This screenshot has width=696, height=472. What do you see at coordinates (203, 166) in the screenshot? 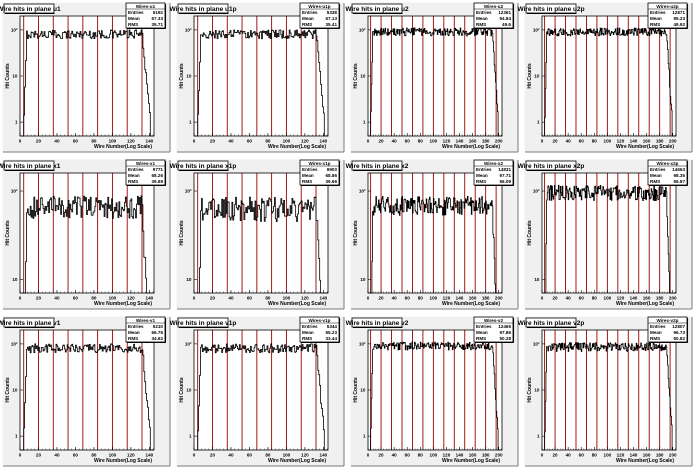
I see `chart-title: Wire hits in plane x1p` at bounding box center [203, 166].